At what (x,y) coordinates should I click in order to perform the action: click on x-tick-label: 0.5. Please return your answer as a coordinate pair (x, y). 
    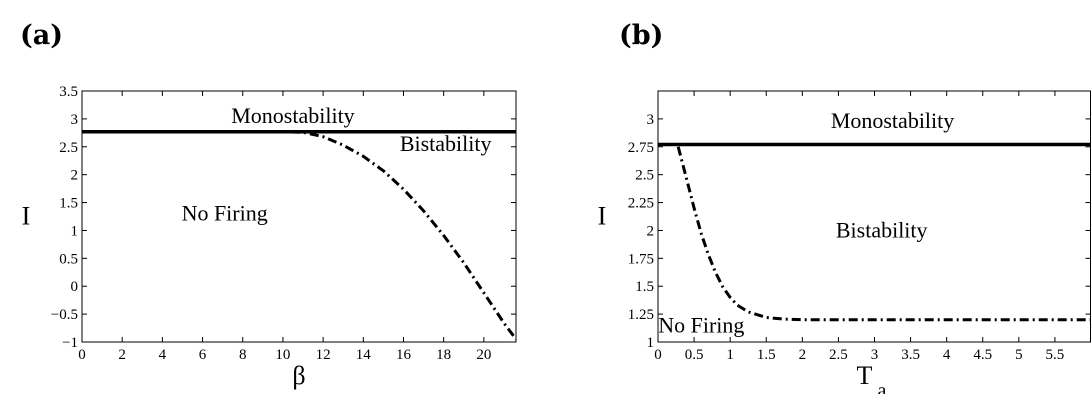
    Looking at the image, I should click on (694, 355).